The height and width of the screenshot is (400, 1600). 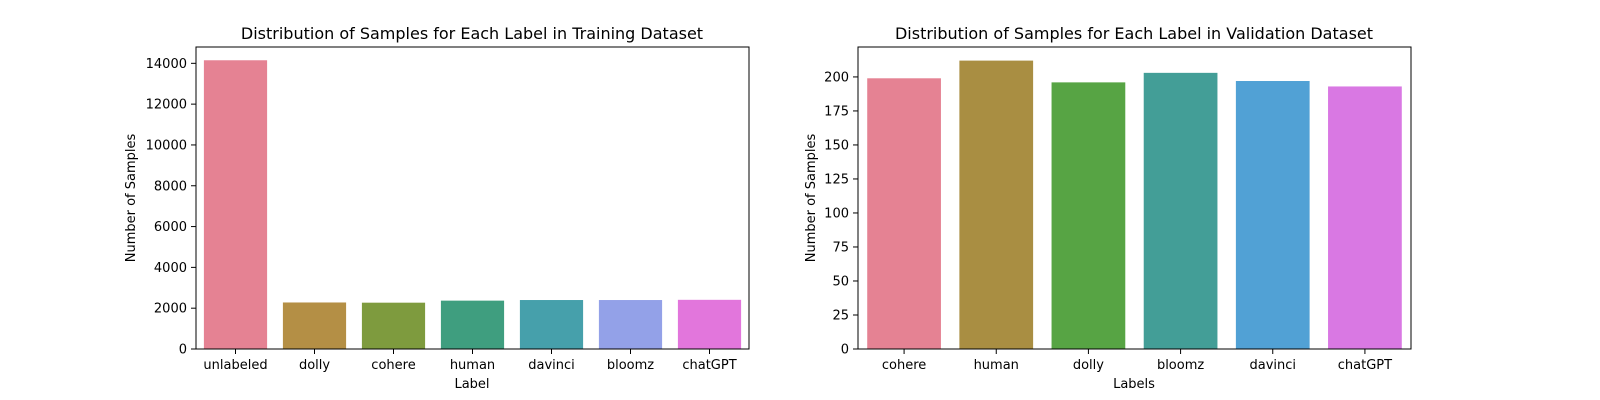 I want to click on validation-y-axis-label: Number of Samples, so click(x=811, y=198).